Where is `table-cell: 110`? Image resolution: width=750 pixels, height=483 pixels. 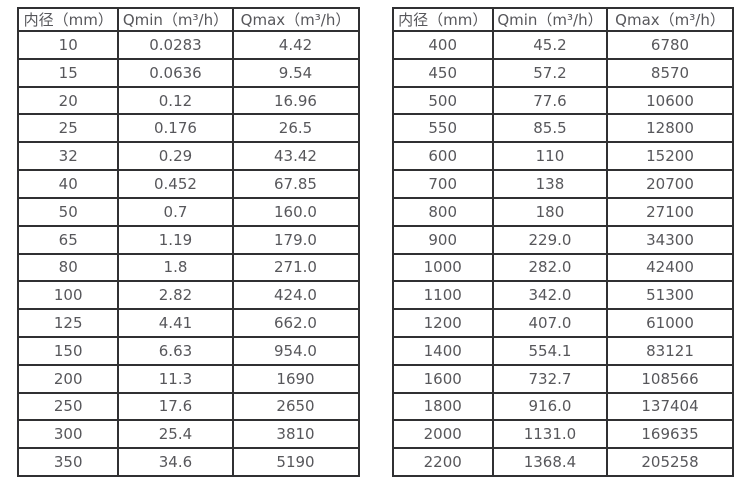 table-cell: 110 is located at coordinates (550, 156).